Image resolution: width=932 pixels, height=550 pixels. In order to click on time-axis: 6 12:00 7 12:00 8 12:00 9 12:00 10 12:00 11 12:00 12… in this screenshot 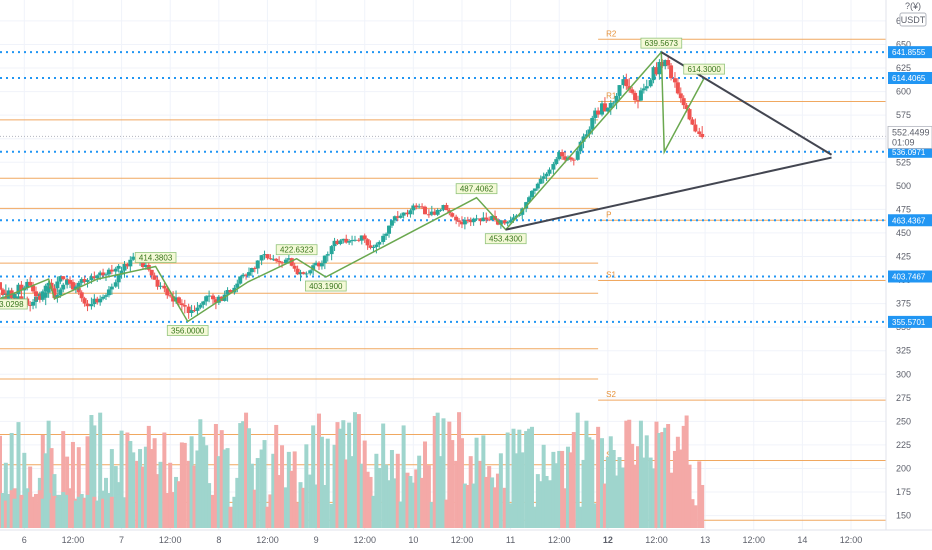, I will do `click(466, 537)`.